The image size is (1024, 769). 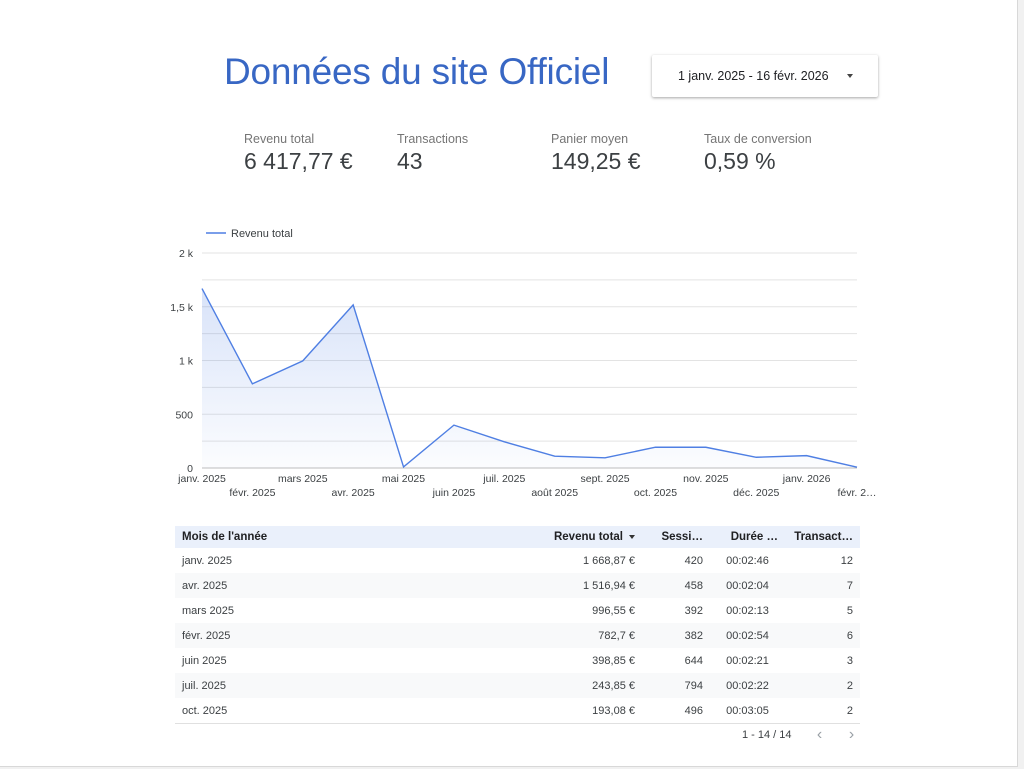 I want to click on kpi-label: Taux de conversion, so click(x=758, y=139).